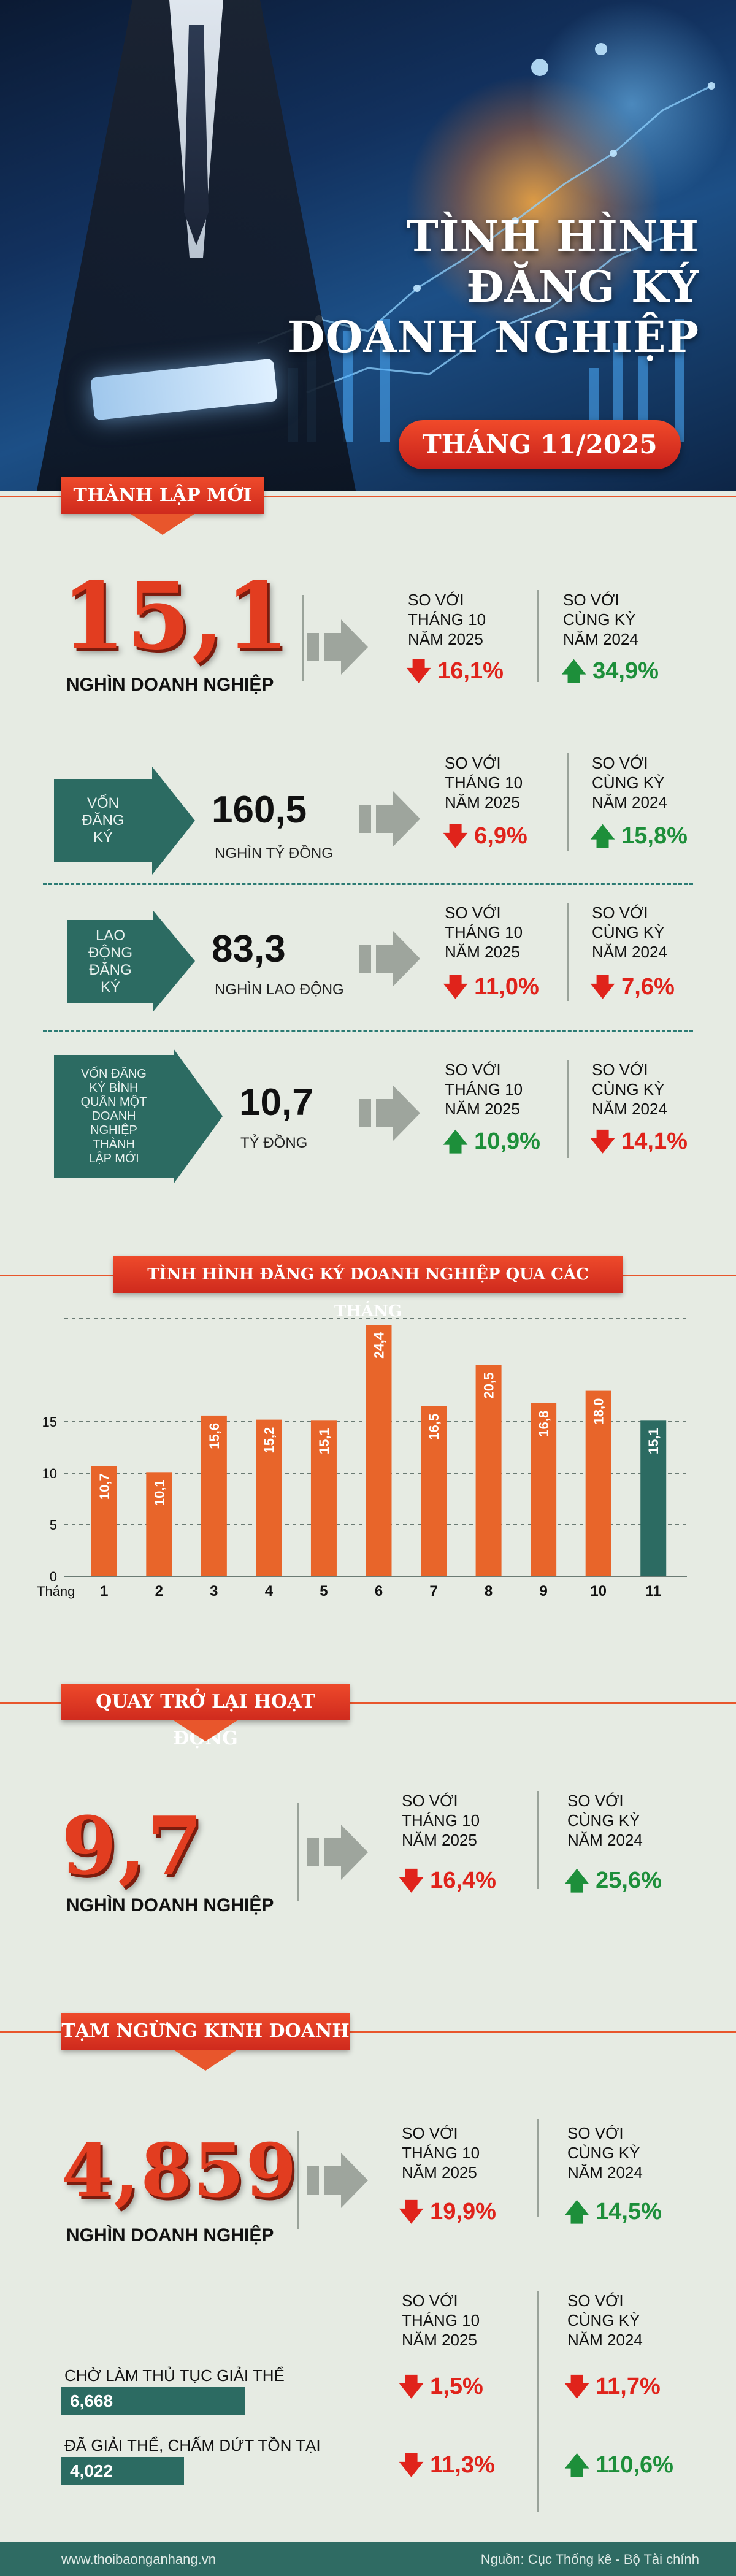 The image size is (736, 2576). What do you see at coordinates (114, 1144) in the screenshot?
I see `label-line: THÀNH` at bounding box center [114, 1144].